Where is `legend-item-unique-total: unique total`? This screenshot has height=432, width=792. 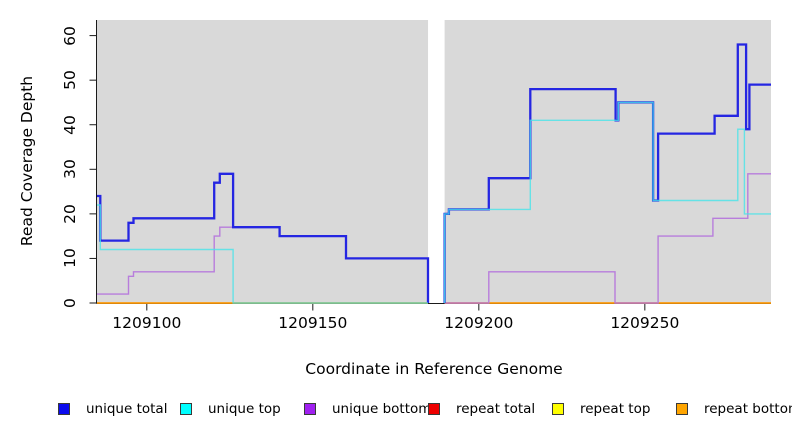 legend-item-unique-total: unique total is located at coordinates (112, 409).